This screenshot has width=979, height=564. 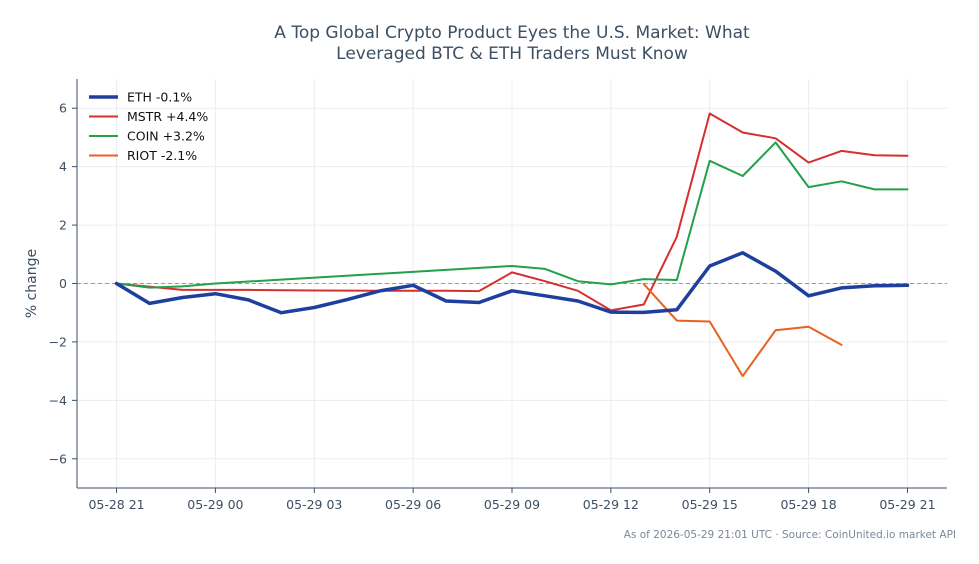 What do you see at coordinates (63, 166) in the screenshot?
I see `y-tick-label-1: 4` at bounding box center [63, 166].